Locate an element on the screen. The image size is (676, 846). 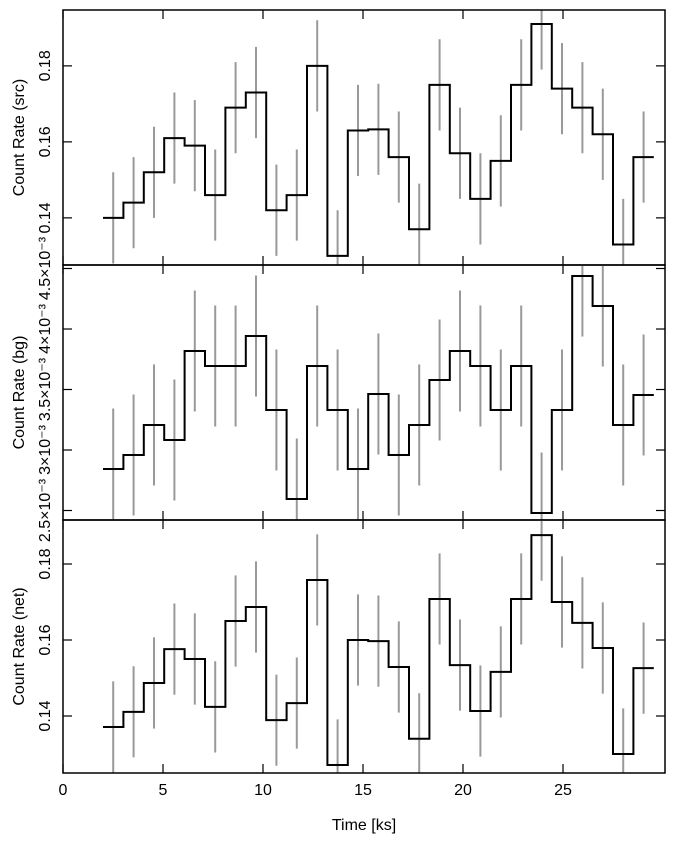
y-axis-label: Count Rate (net) is located at coordinates (19, 646).